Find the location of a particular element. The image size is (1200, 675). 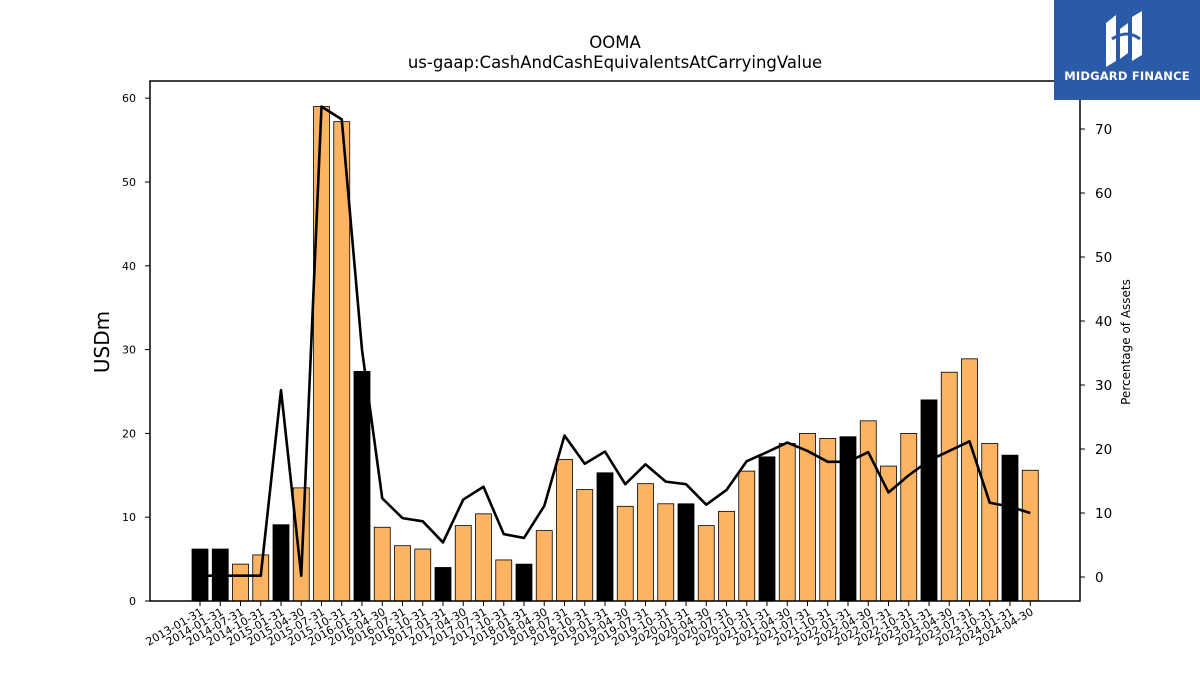

y-tick-label: 10 is located at coordinates (129, 517).